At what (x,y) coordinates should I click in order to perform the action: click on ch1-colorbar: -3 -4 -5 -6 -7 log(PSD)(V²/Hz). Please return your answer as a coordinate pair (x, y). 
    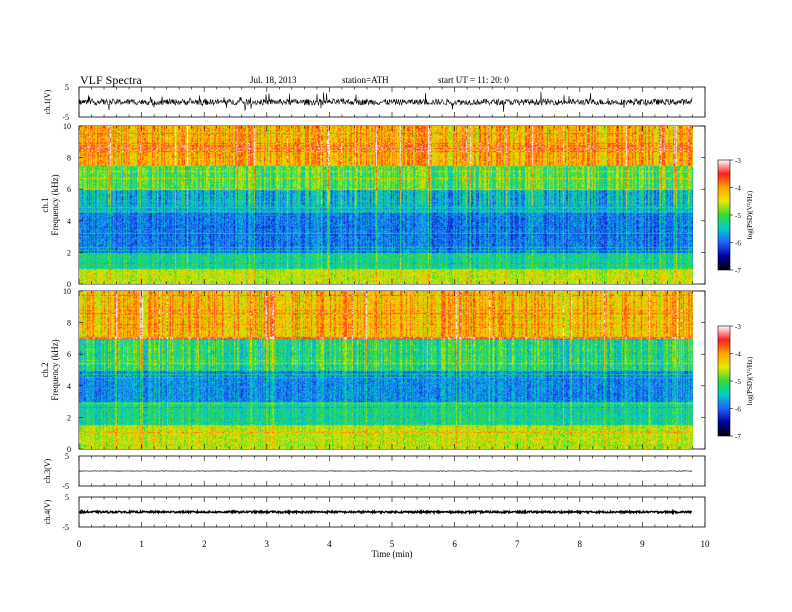
    Looking at the image, I should click on (735, 216).